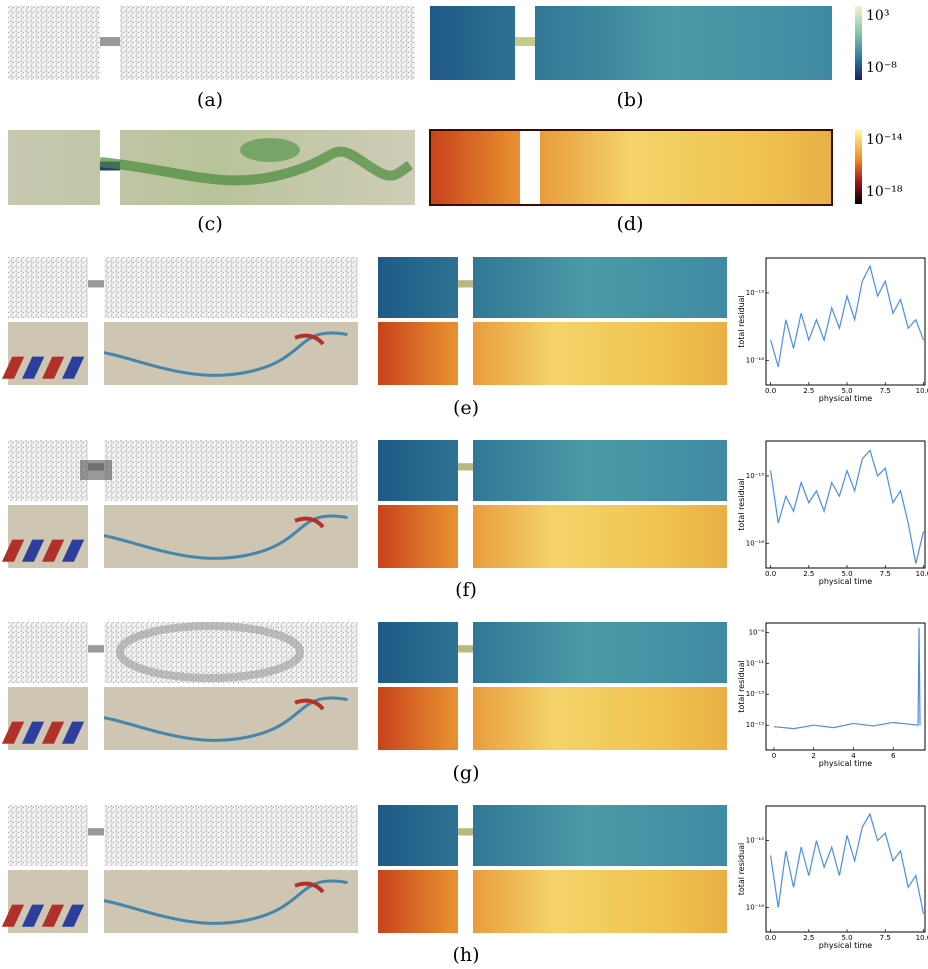 The height and width of the screenshot is (969, 928). What do you see at coordinates (755, 694) in the screenshot?
I see `y-tick-label: 10⁻¹³` at bounding box center [755, 694].